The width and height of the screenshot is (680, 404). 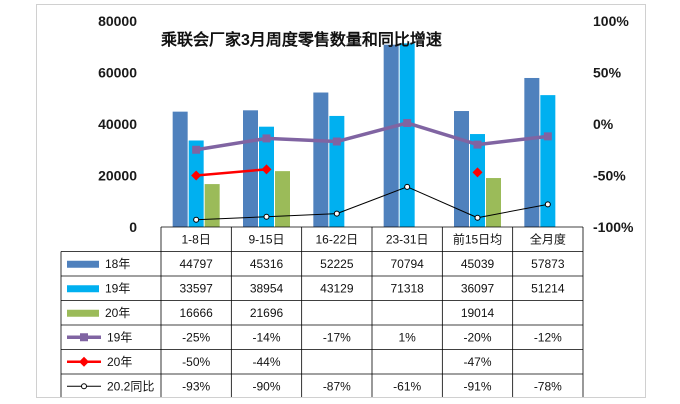 What do you see at coordinates (548, 264) in the screenshot?
I see `data-label: 57873` at bounding box center [548, 264].